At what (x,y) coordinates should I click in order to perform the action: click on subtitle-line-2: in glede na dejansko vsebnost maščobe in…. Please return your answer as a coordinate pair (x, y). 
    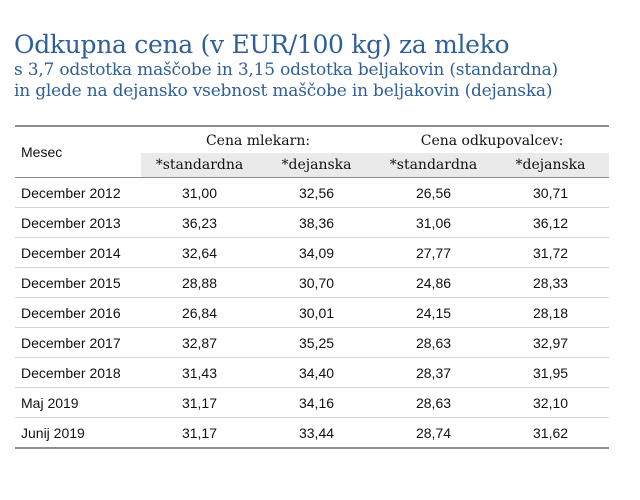
    Looking at the image, I should click on (283, 91).